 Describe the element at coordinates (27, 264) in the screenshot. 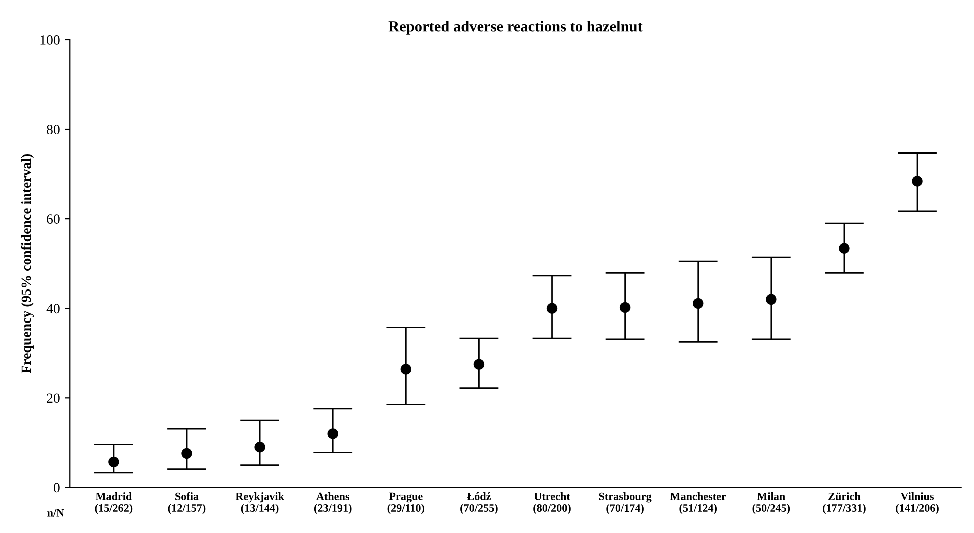

I see `y-axis-title: Frequency (95% confidence interval)` at that location.